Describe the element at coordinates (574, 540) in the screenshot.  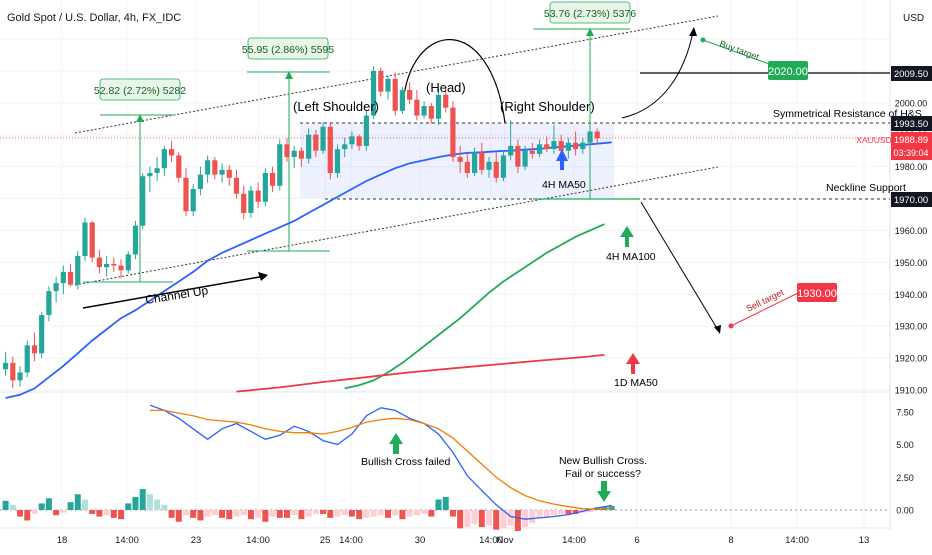
I see `time-tick-9: 14:00` at that location.